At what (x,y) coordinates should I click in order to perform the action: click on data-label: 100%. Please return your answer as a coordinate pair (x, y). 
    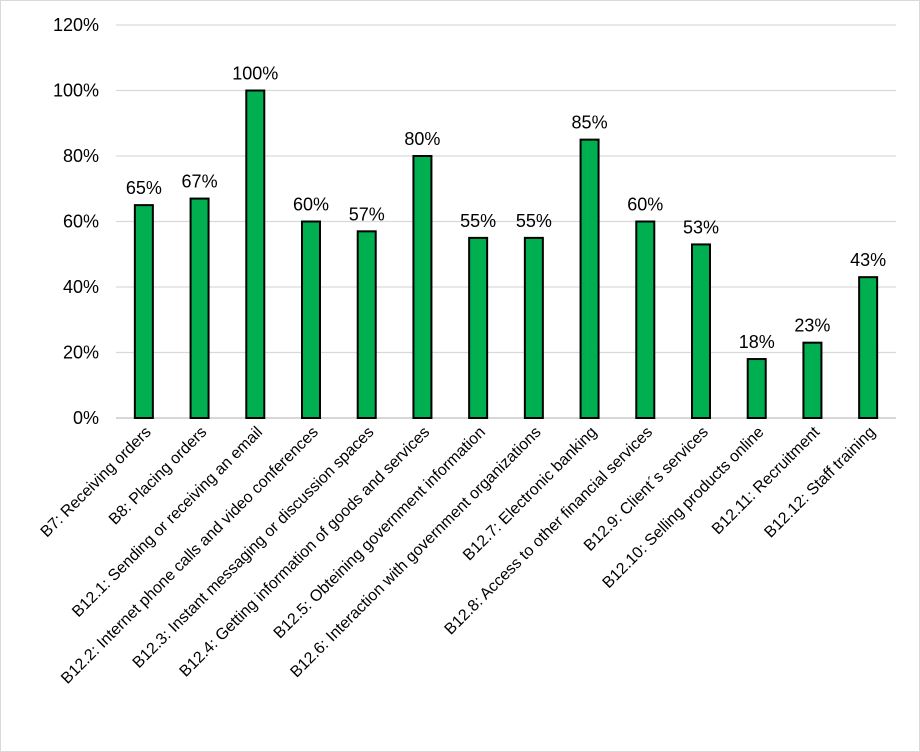
    Looking at the image, I should click on (255, 74).